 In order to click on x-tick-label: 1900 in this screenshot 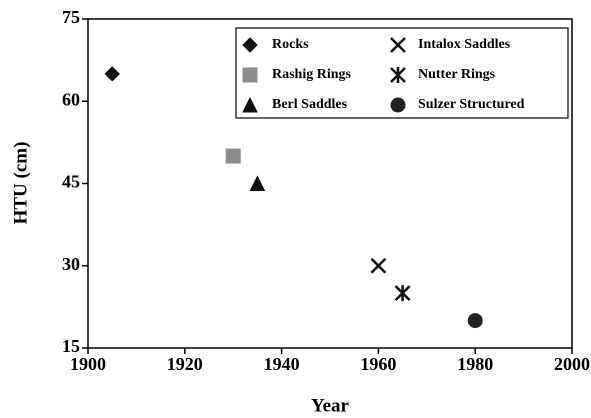, I will do `click(88, 364)`.